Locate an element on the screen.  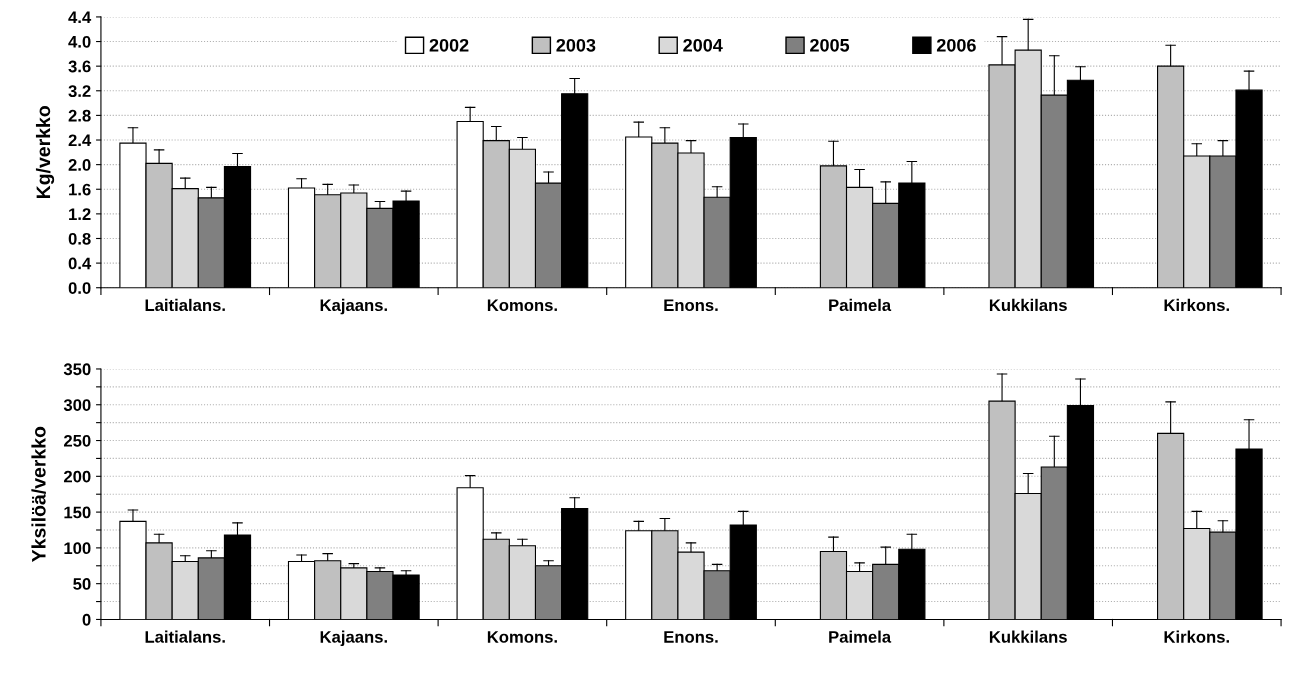
legend-label: 2003 is located at coordinates (576, 45).